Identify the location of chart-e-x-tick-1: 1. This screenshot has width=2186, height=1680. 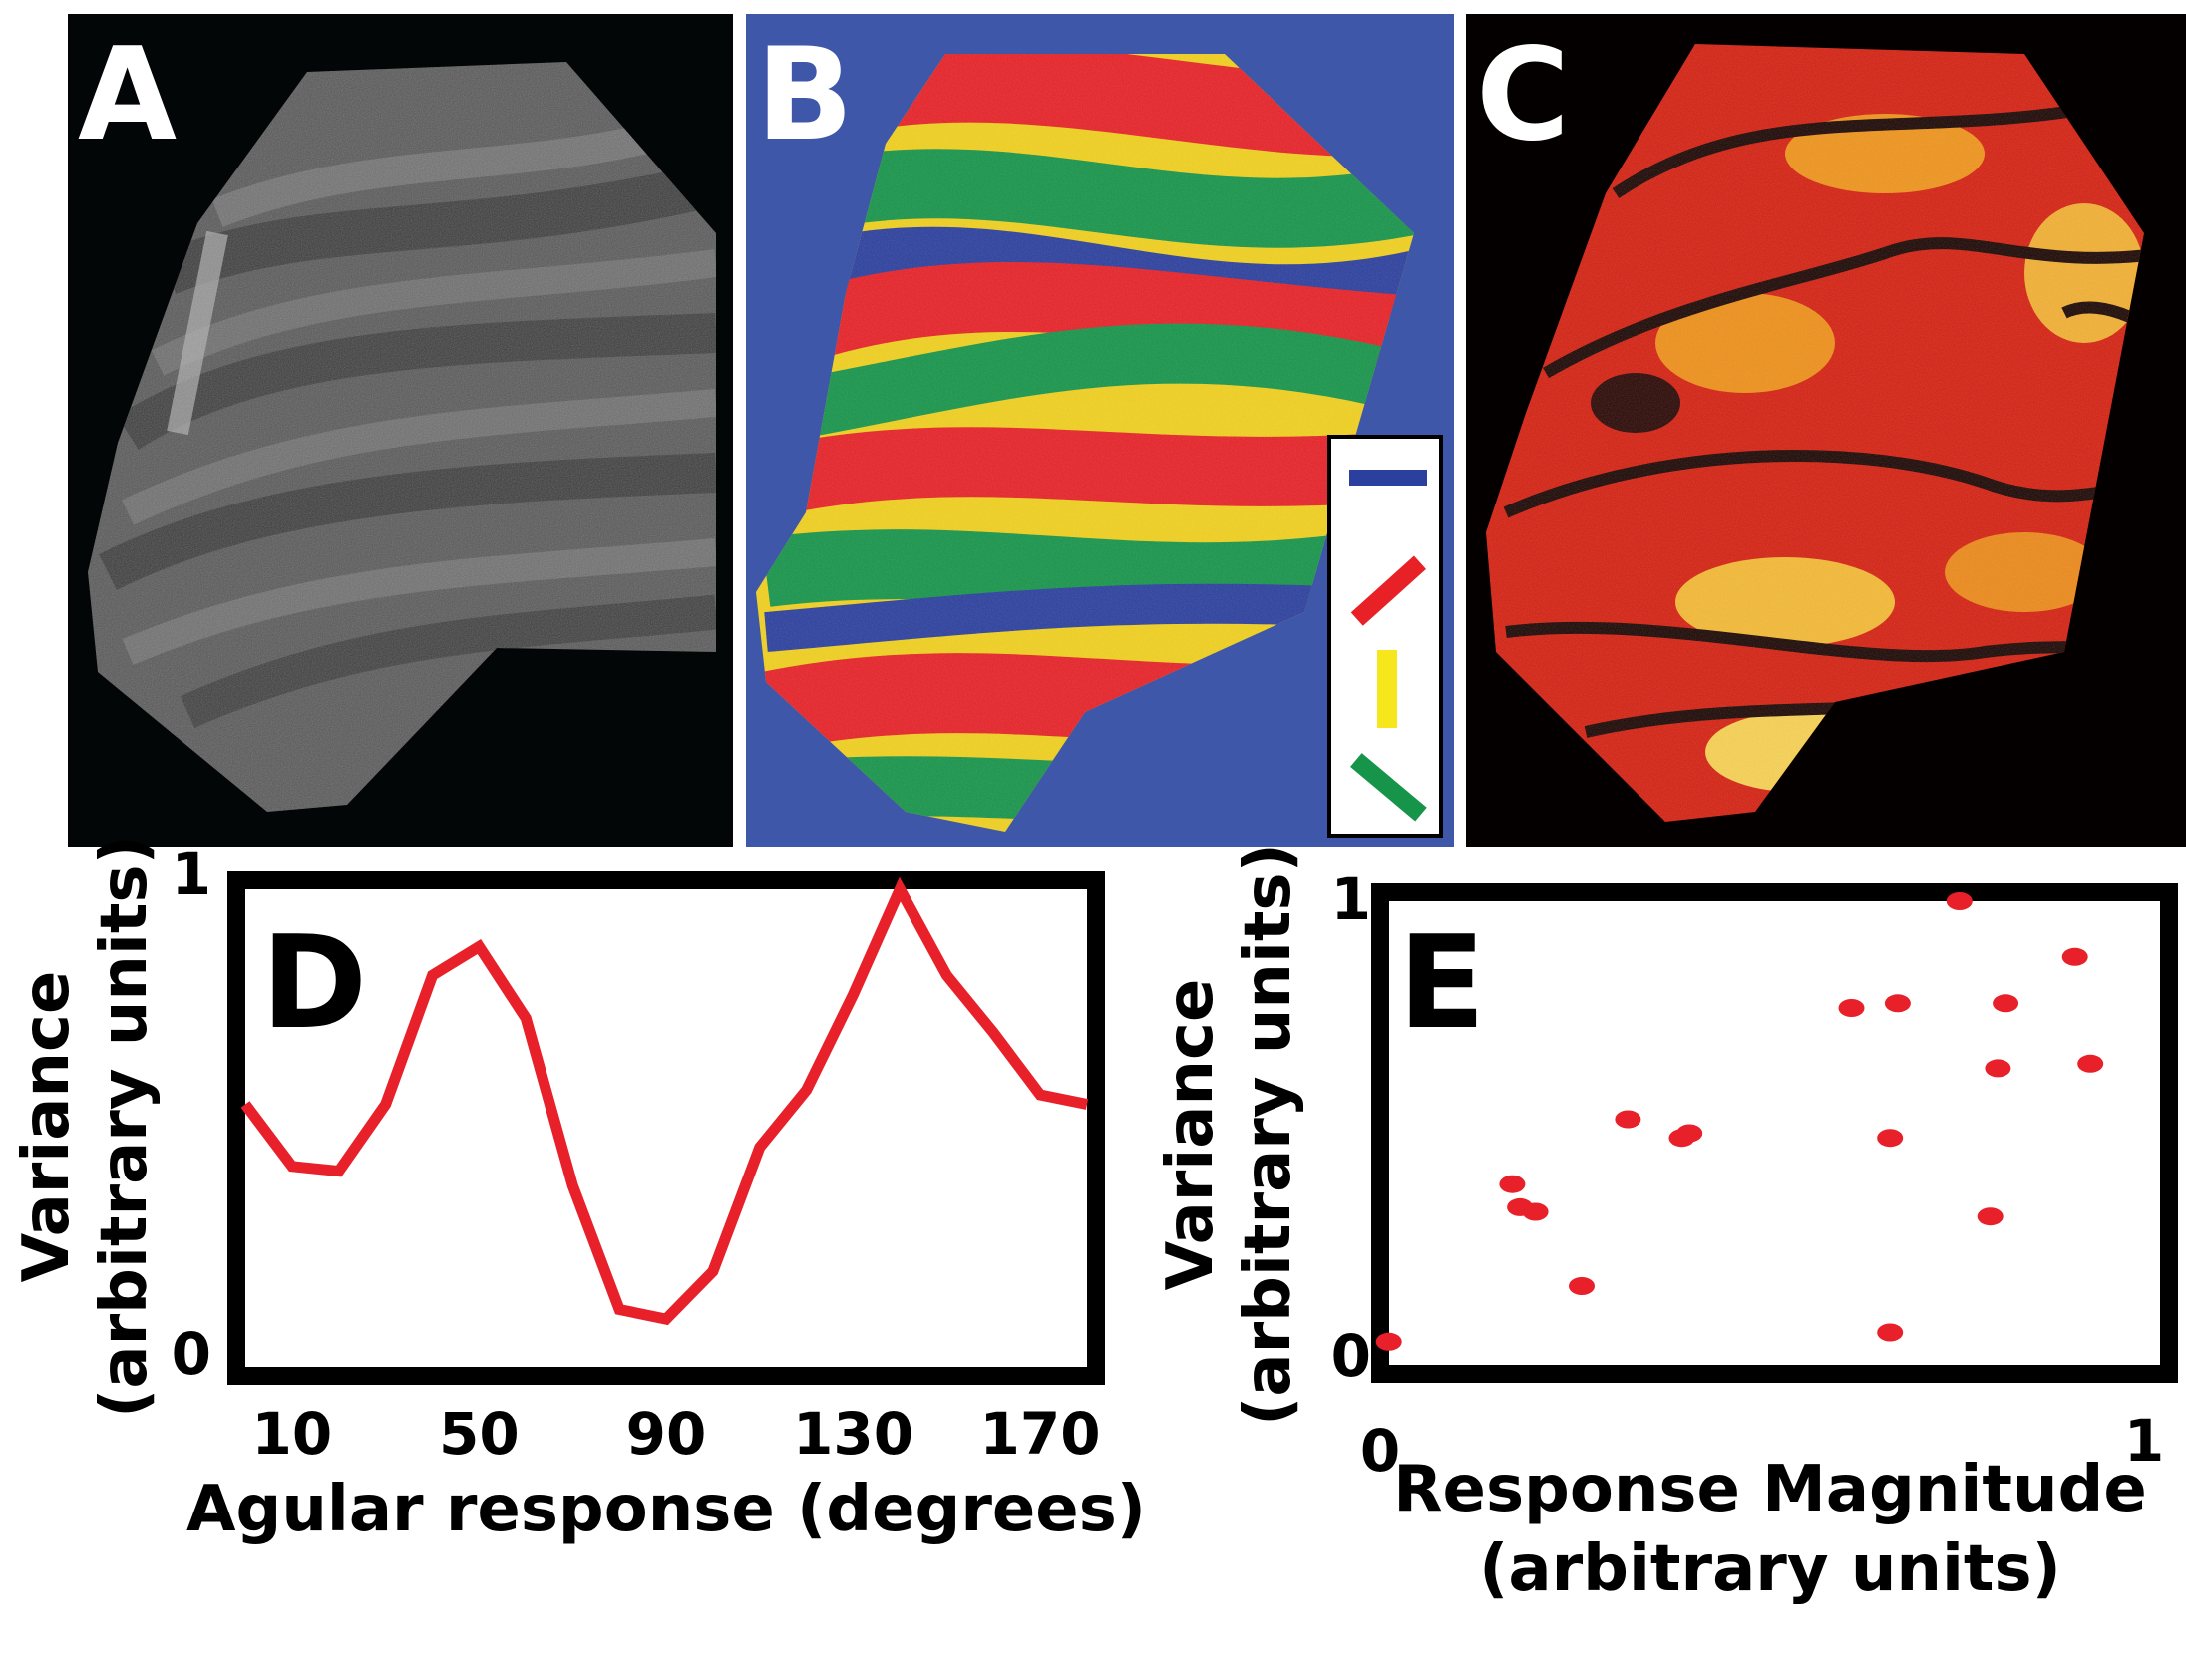
(2144, 1441).